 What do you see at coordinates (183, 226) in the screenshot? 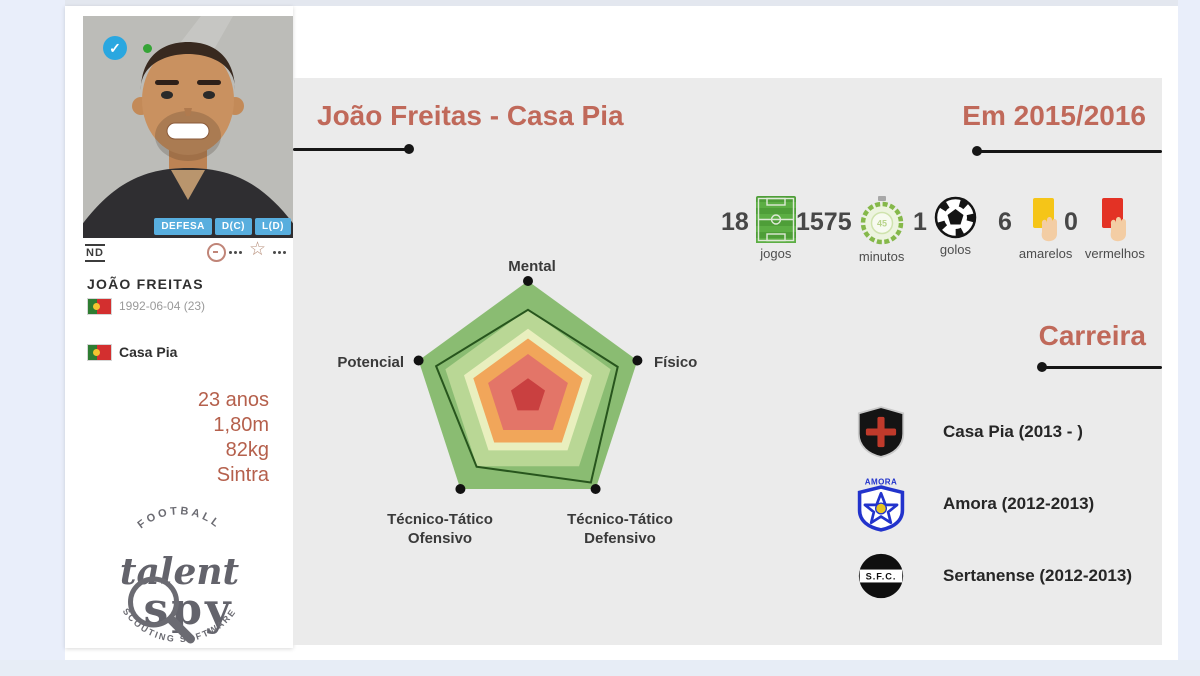
I see `position-badge-defesa: DEFESA` at bounding box center [183, 226].